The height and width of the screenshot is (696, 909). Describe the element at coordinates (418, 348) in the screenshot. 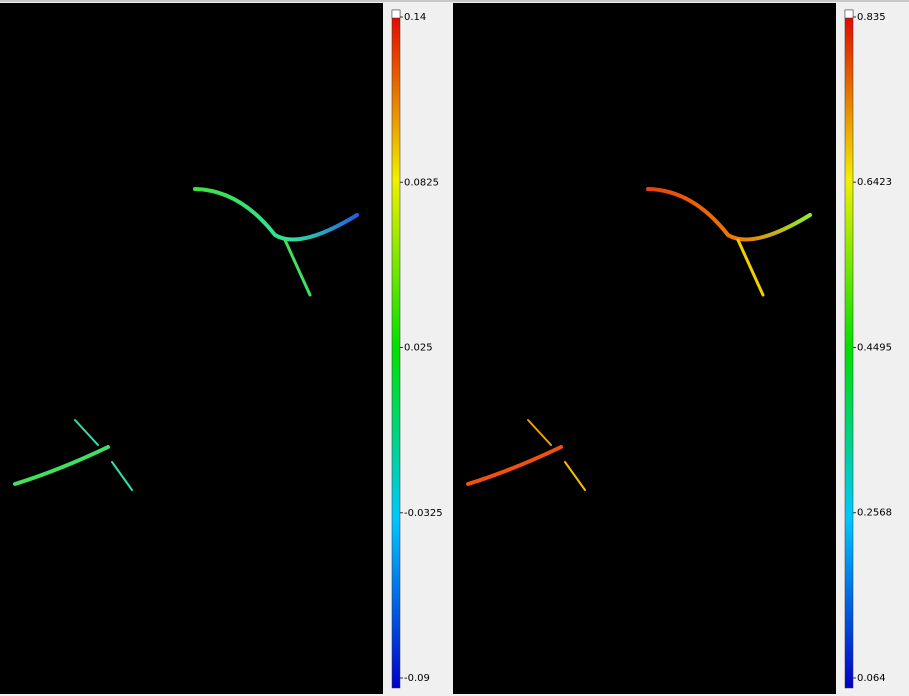

I see `colorbar-tick-label: 0.025` at that location.